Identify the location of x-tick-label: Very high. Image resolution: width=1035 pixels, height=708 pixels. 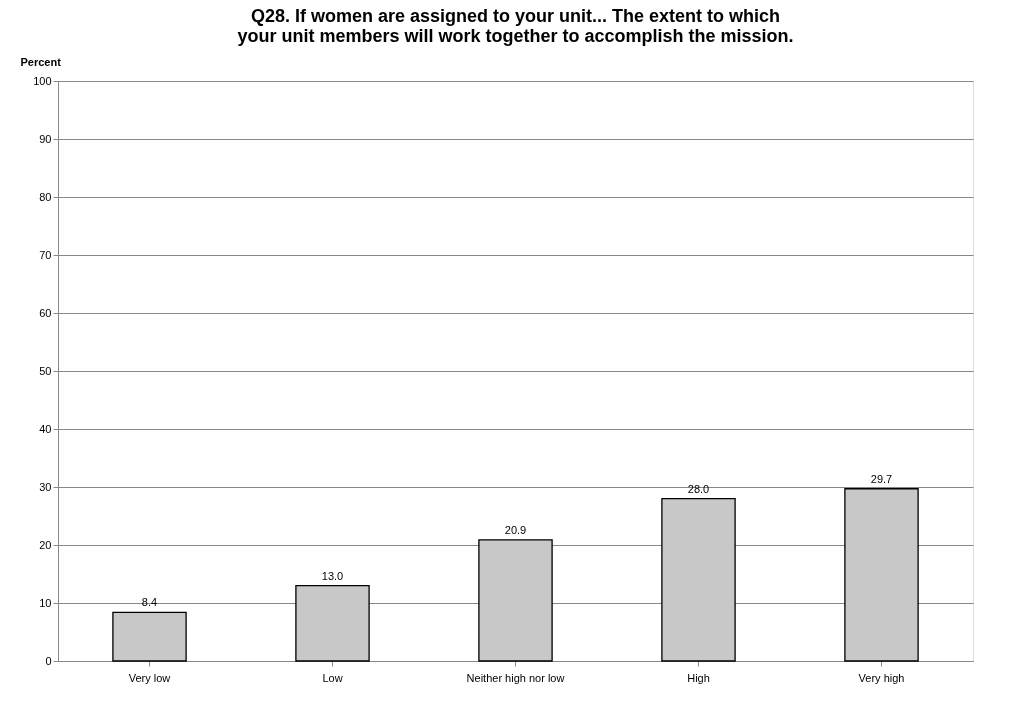
(881, 677).